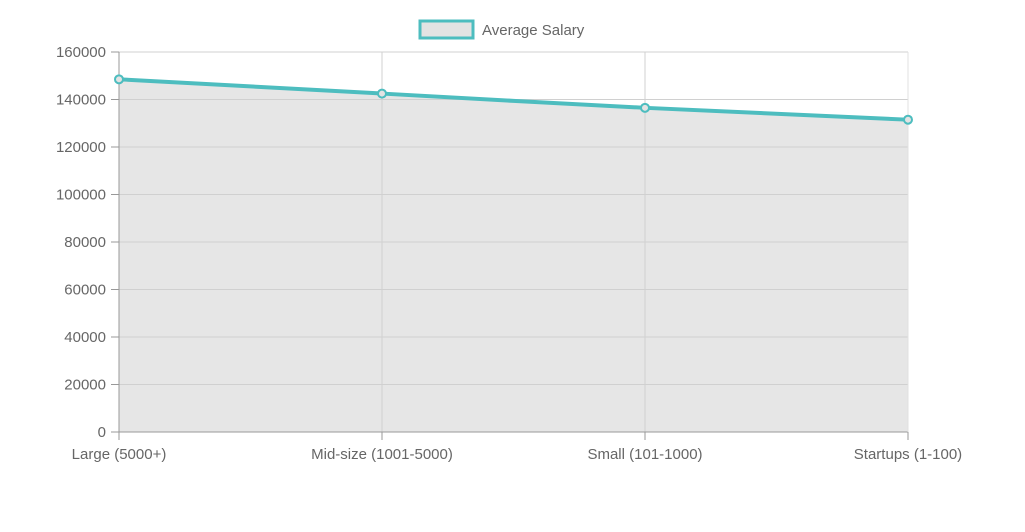 Image resolution: width=1025 pixels, height=532 pixels. I want to click on y-tick-label: 60000, so click(85, 290).